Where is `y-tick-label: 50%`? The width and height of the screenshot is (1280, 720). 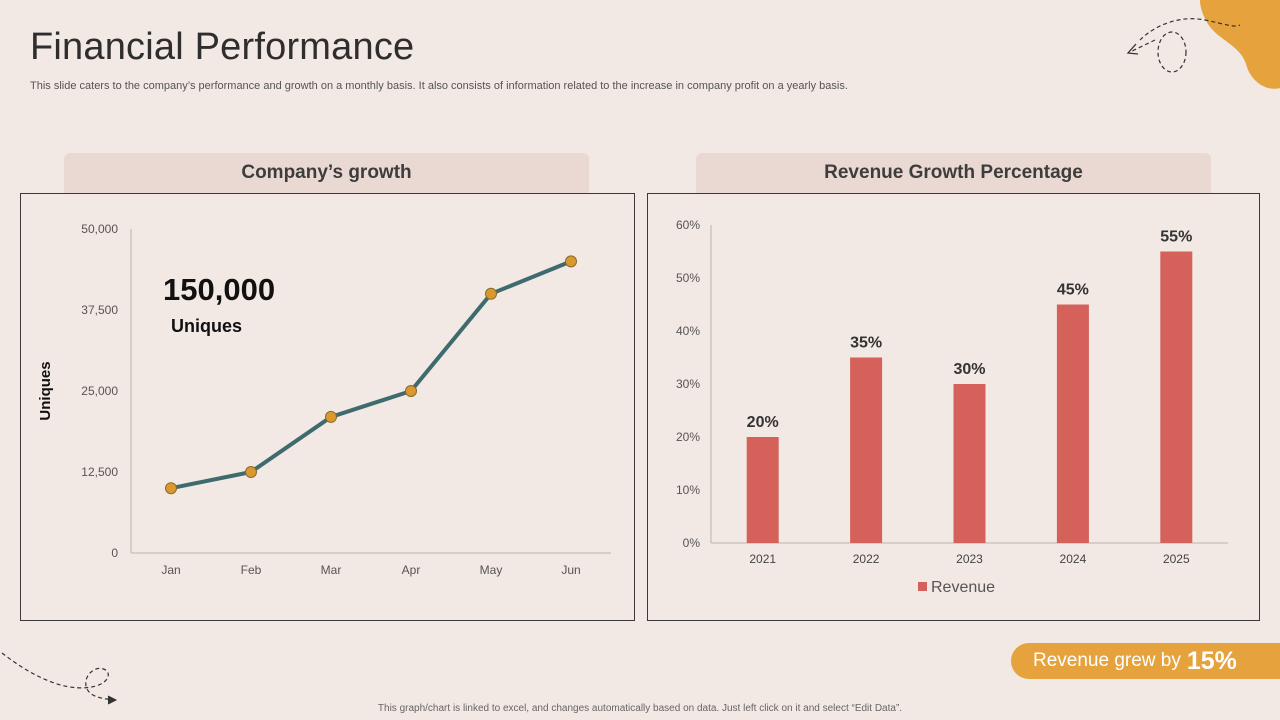 y-tick-label: 50% is located at coordinates (688, 278).